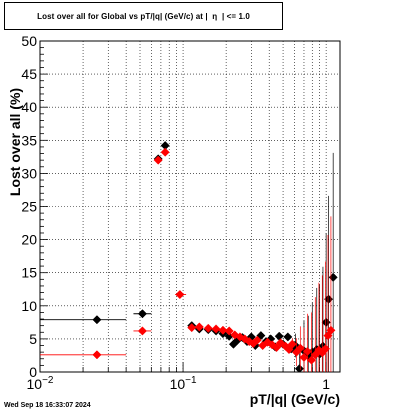 The height and width of the screenshot is (414, 400). What do you see at coordinates (29, 107) in the screenshot?
I see `y-tick-label: 40` at bounding box center [29, 107].